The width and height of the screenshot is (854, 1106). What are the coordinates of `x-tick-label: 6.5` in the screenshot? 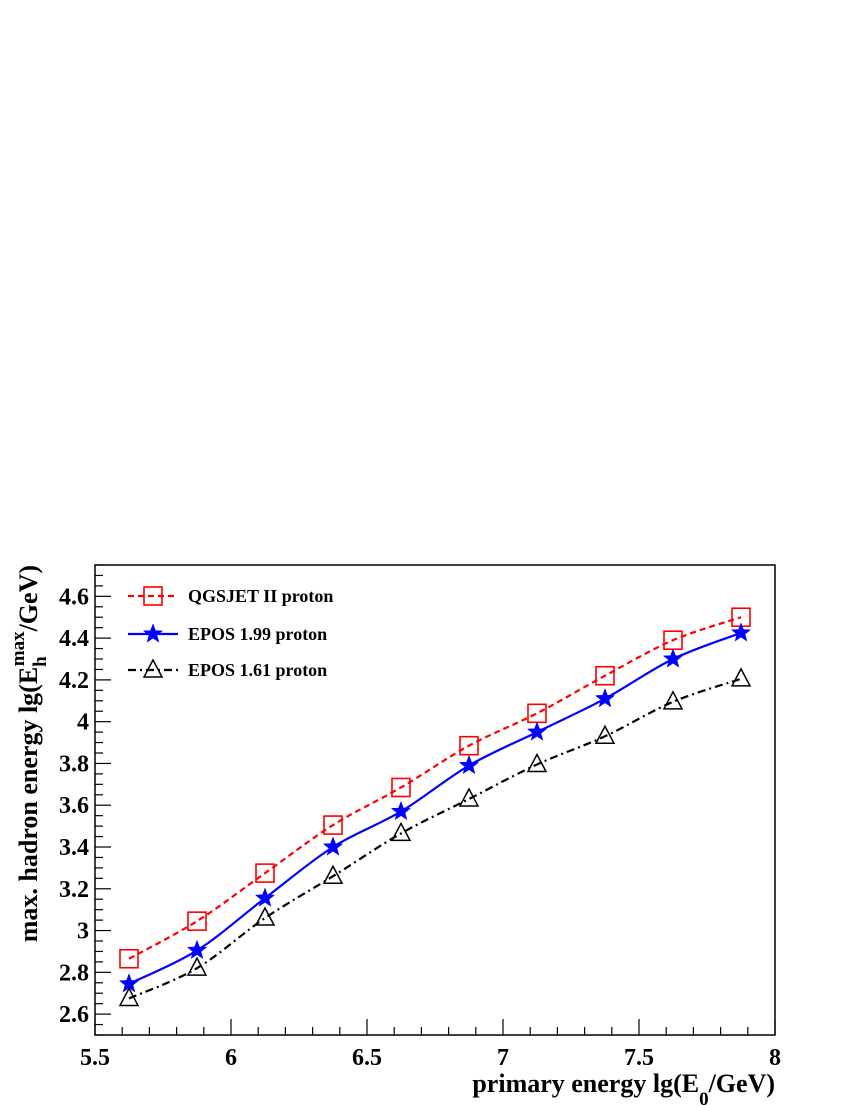 It's located at (367, 1058).